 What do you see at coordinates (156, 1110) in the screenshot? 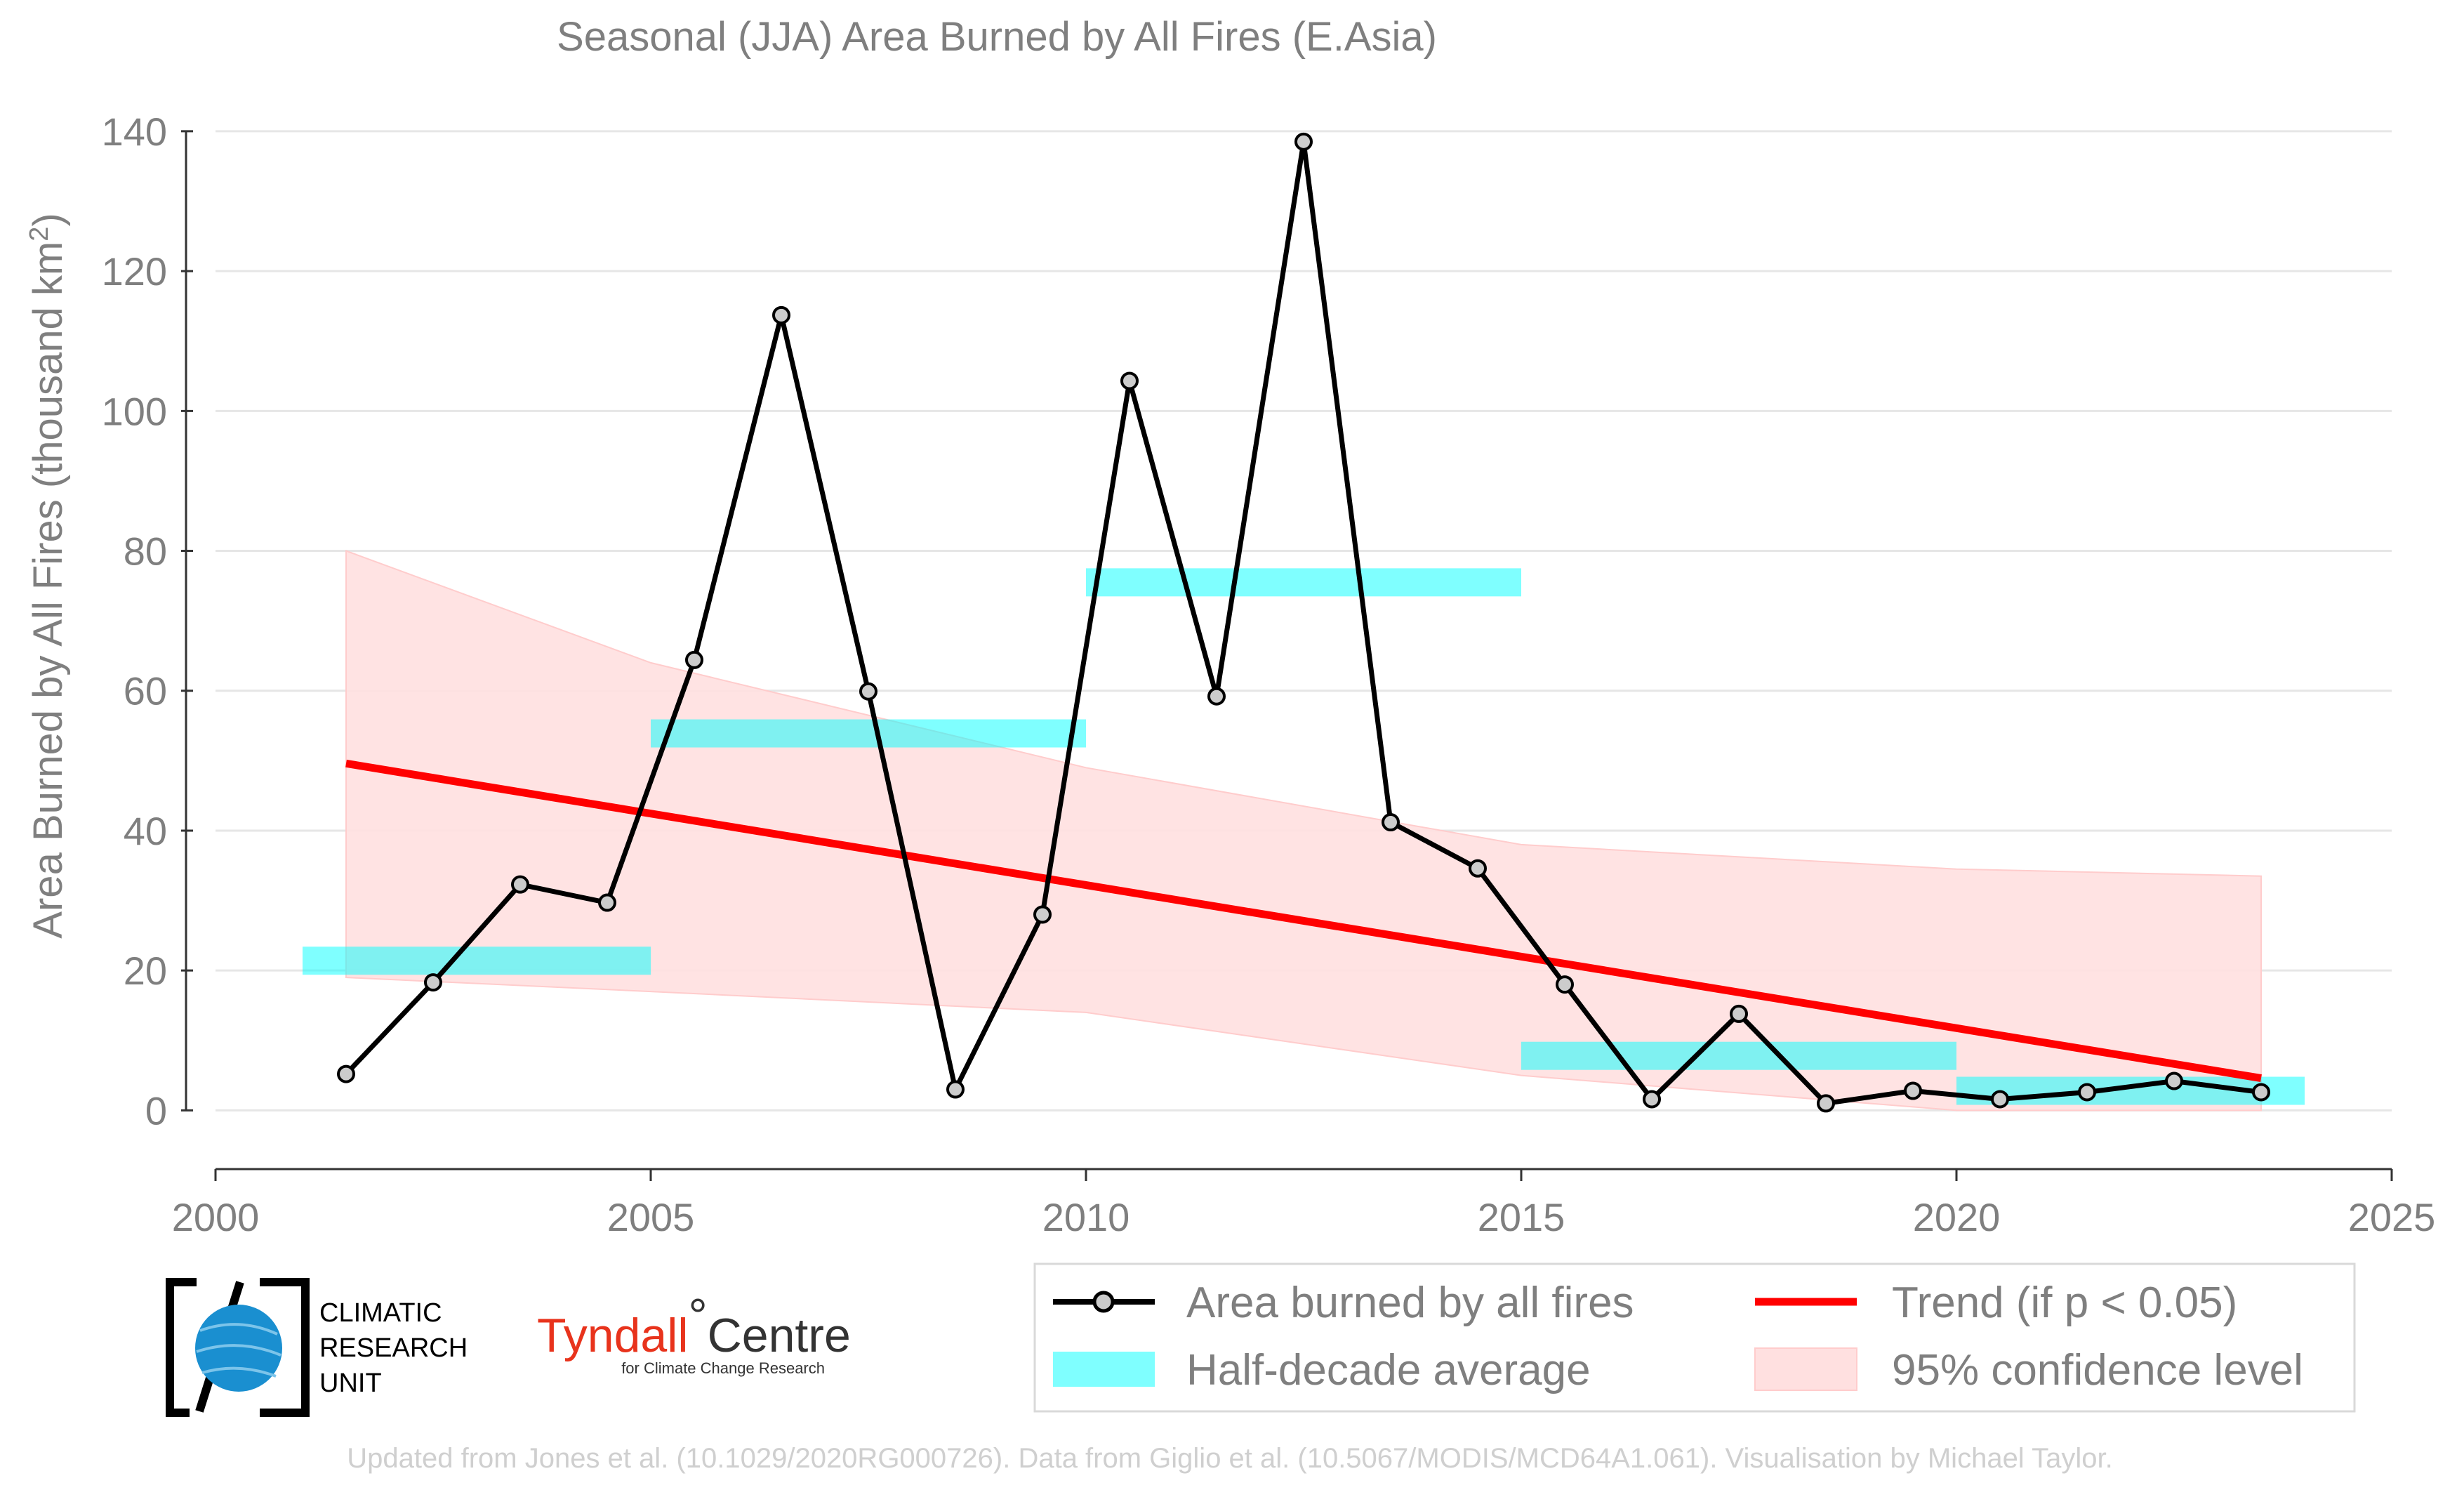
I see `y-tick-label: 0` at bounding box center [156, 1110].